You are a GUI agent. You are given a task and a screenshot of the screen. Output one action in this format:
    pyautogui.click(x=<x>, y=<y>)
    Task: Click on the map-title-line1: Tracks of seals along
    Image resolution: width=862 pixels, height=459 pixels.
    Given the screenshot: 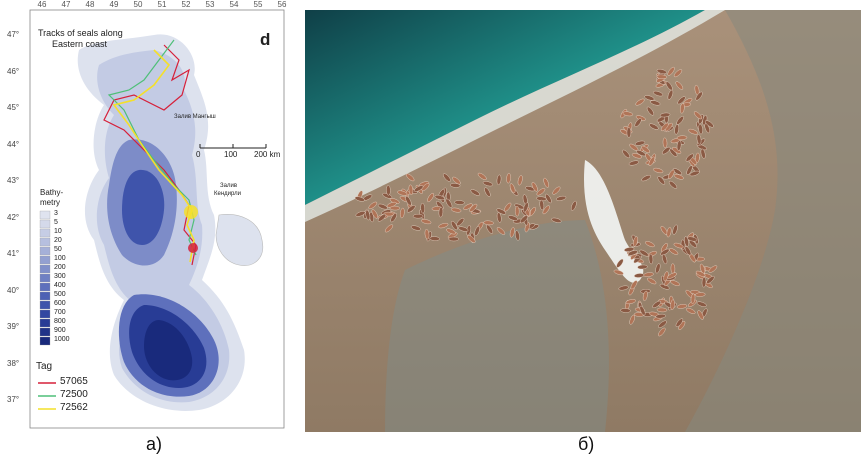 What is the action you would take?
    pyautogui.click(x=80, y=33)
    